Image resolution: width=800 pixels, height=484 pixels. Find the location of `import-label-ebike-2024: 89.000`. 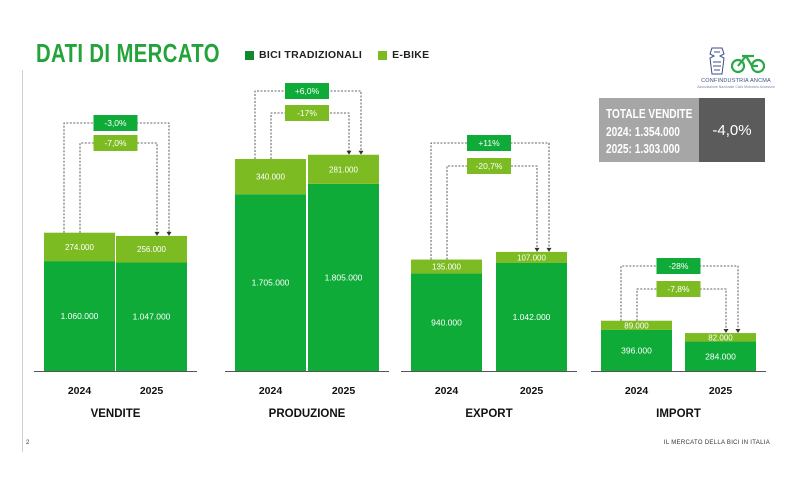

import-label-ebike-2024: 89.000 is located at coordinates (636, 325).